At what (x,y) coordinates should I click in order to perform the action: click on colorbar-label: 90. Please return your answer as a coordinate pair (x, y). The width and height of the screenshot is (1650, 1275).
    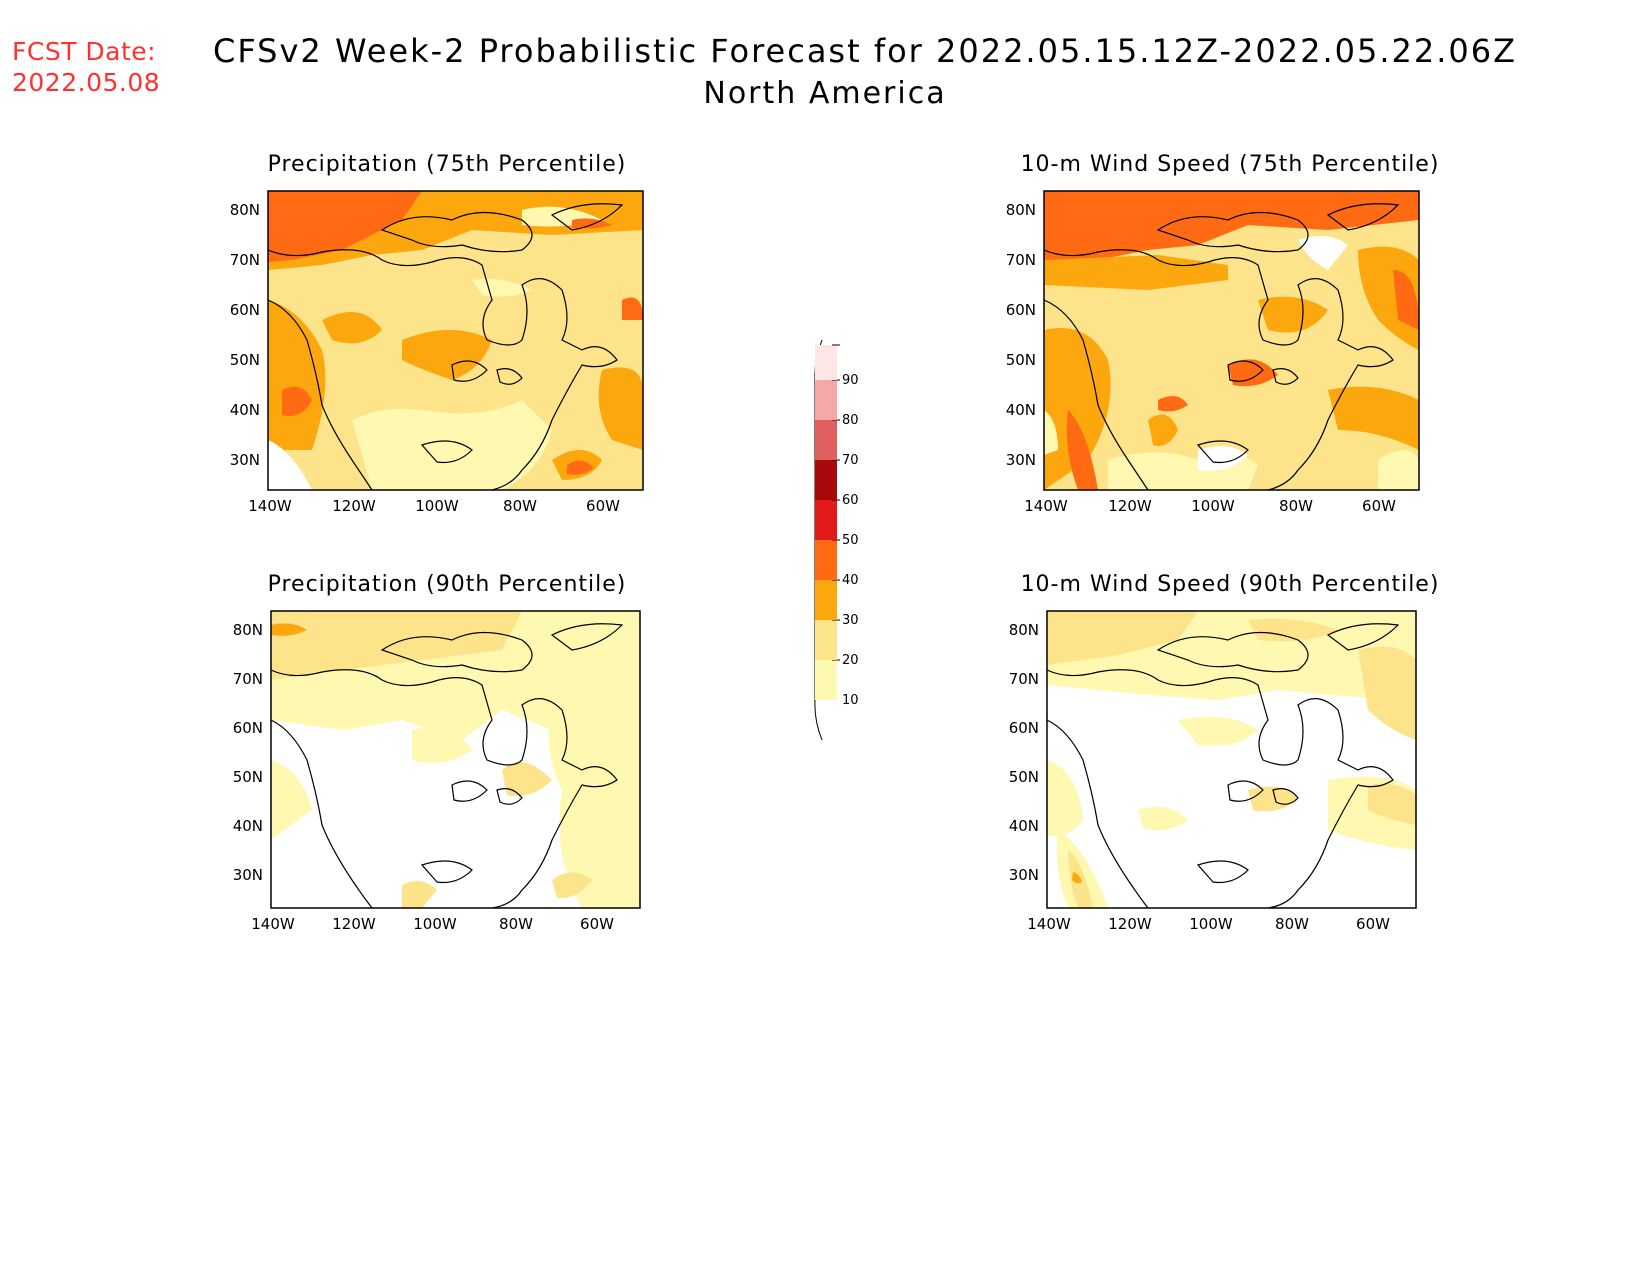
    Looking at the image, I should click on (850, 380).